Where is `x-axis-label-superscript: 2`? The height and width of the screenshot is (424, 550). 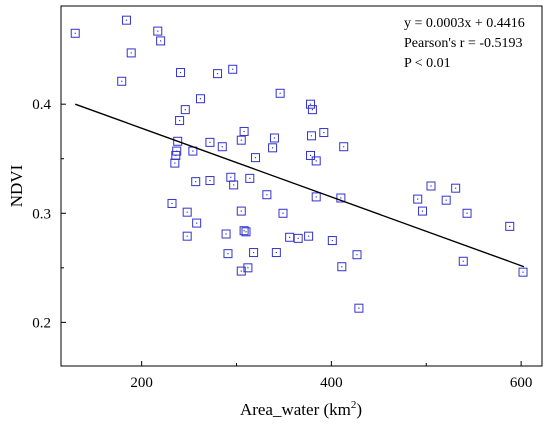
x-axis-label-superscript: 2 is located at coordinates (354, 405).